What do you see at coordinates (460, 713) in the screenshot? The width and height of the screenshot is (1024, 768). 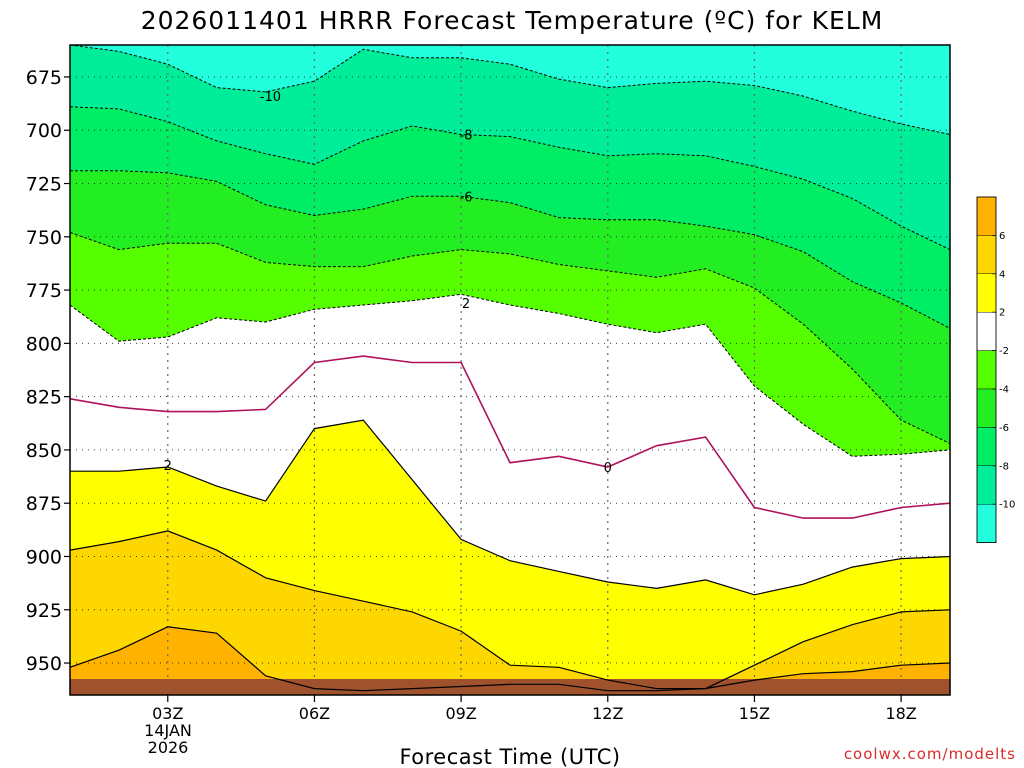 I see `x-tick-label: 09Z` at bounding box center [460, 713].